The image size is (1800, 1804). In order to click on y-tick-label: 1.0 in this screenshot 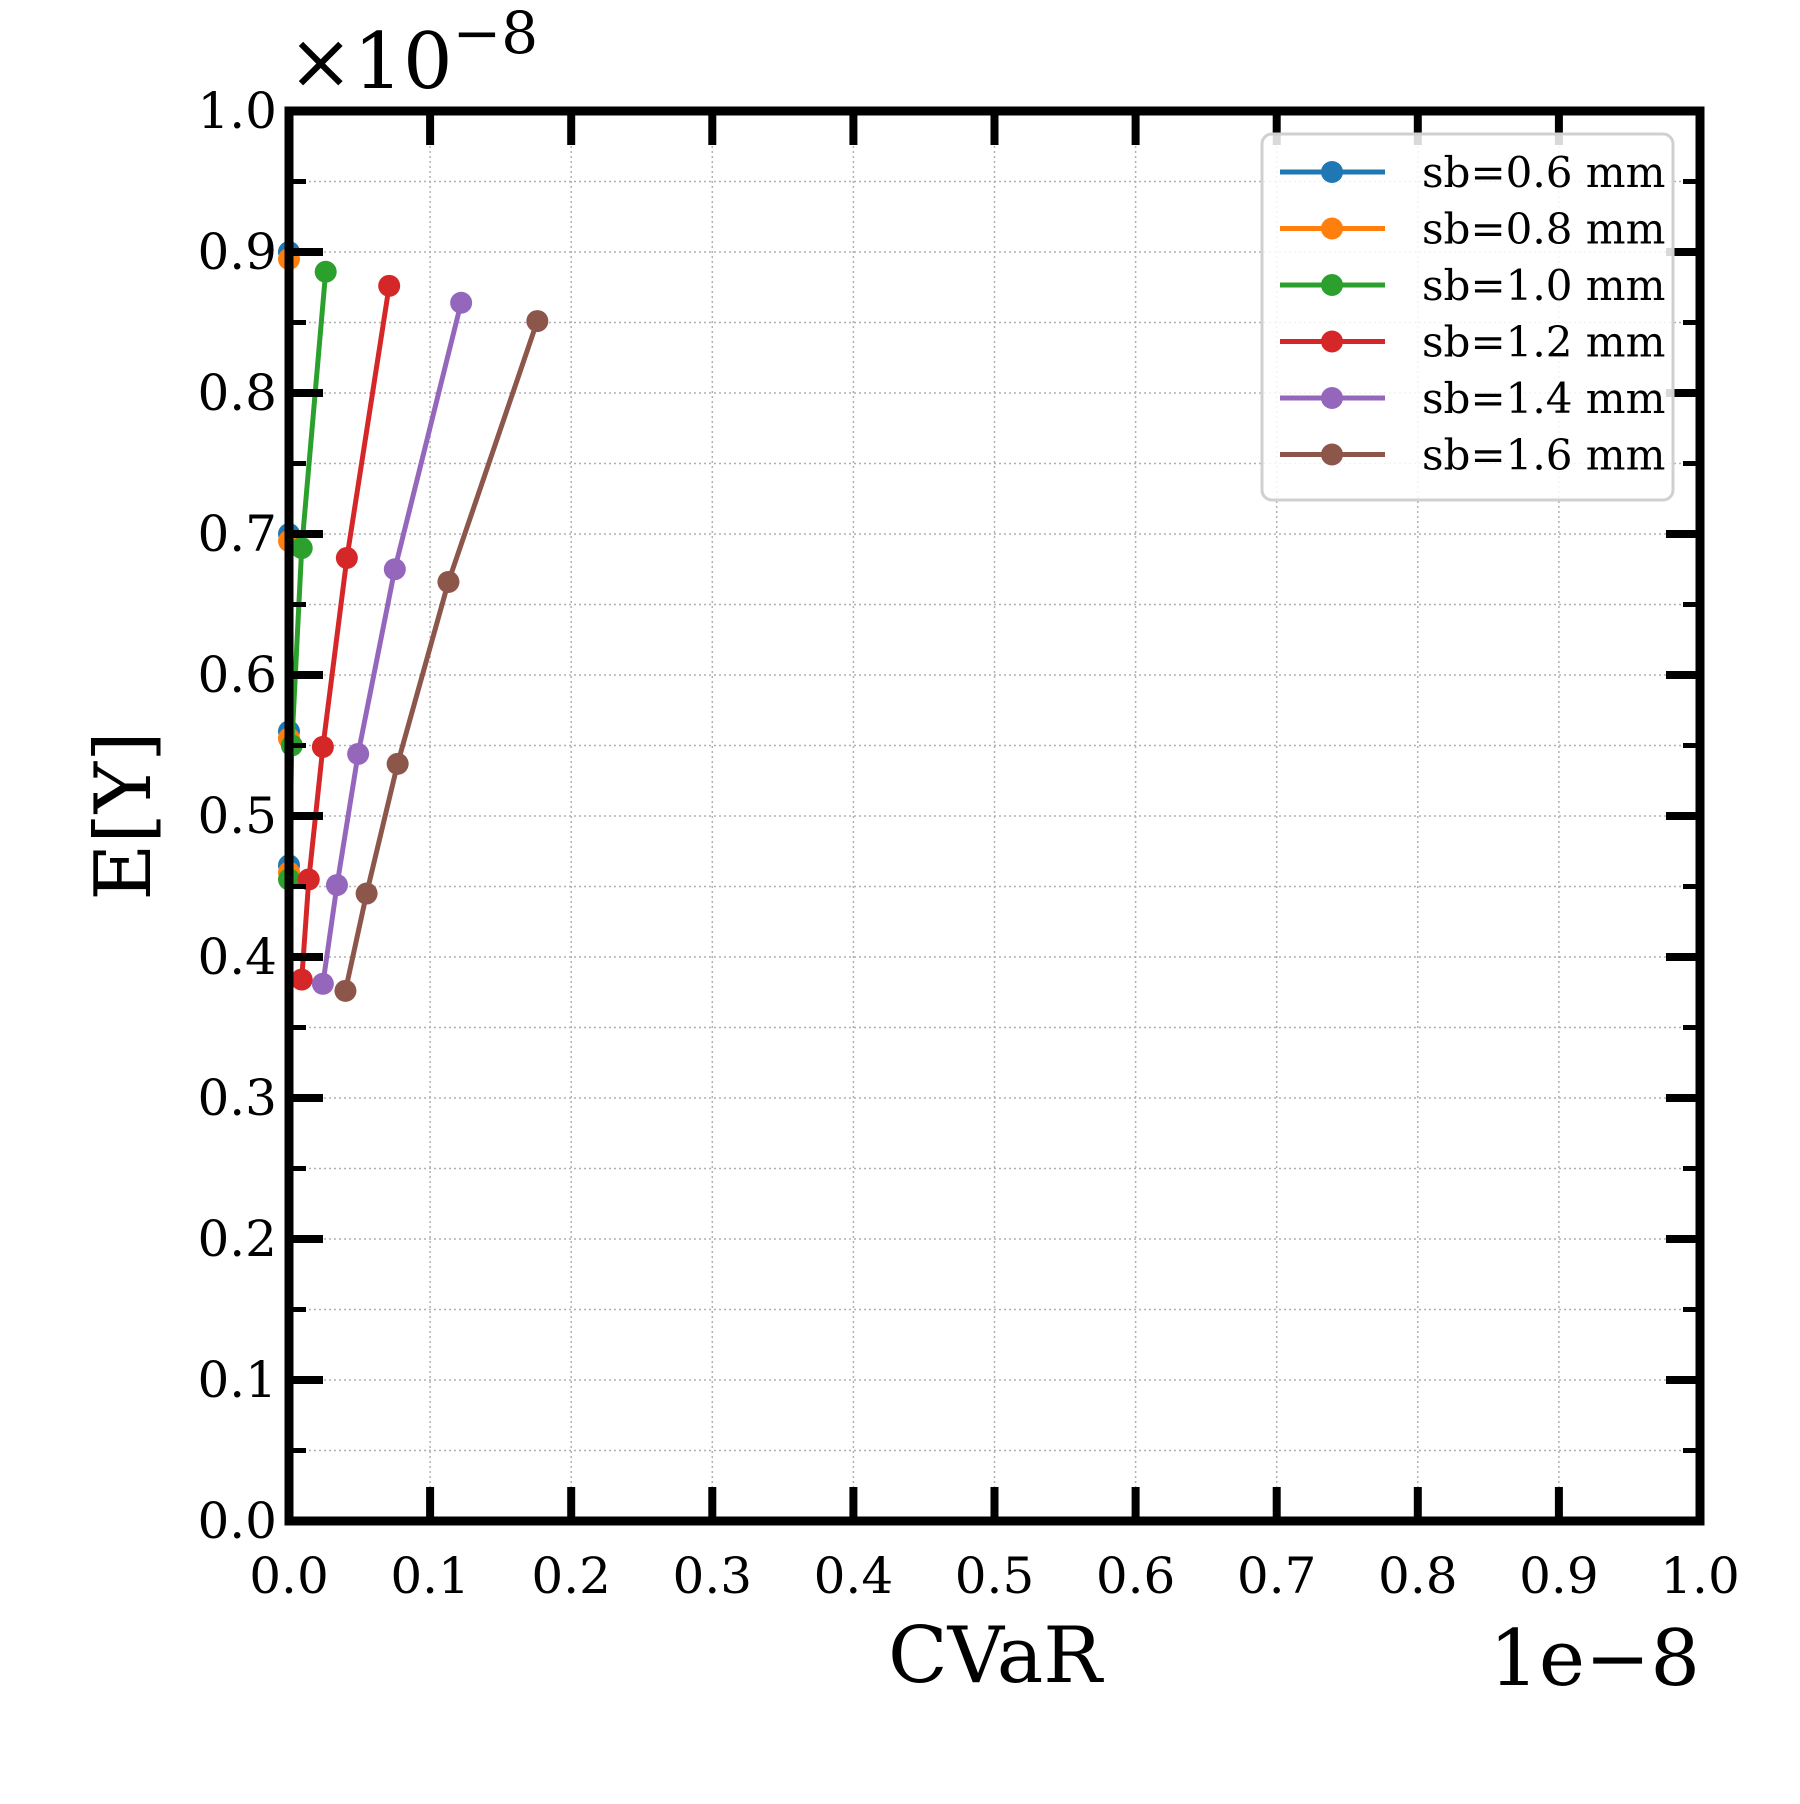, I will do `click(237, 111)`.